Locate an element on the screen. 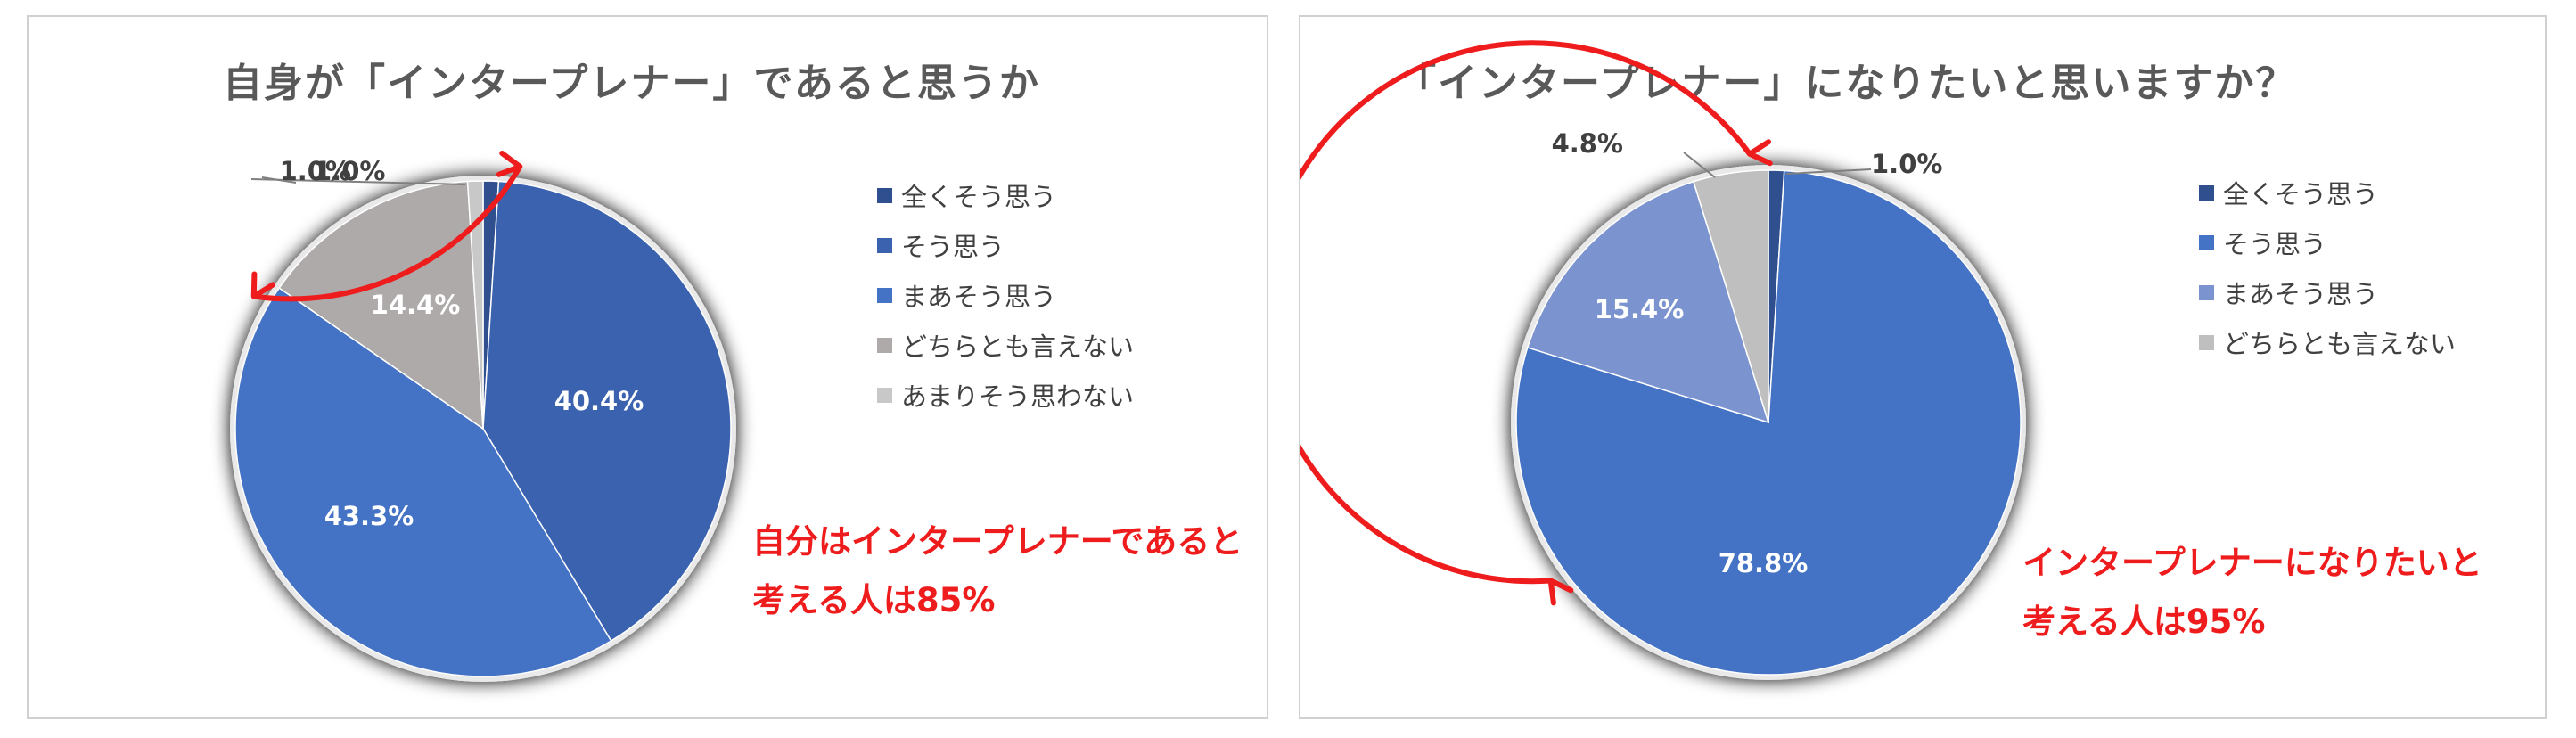  chart-1-legend: 全くそう思う そう思うまあそう思うどちらとも言えない あまりそう思わない is located at coordinates (1005, 295).